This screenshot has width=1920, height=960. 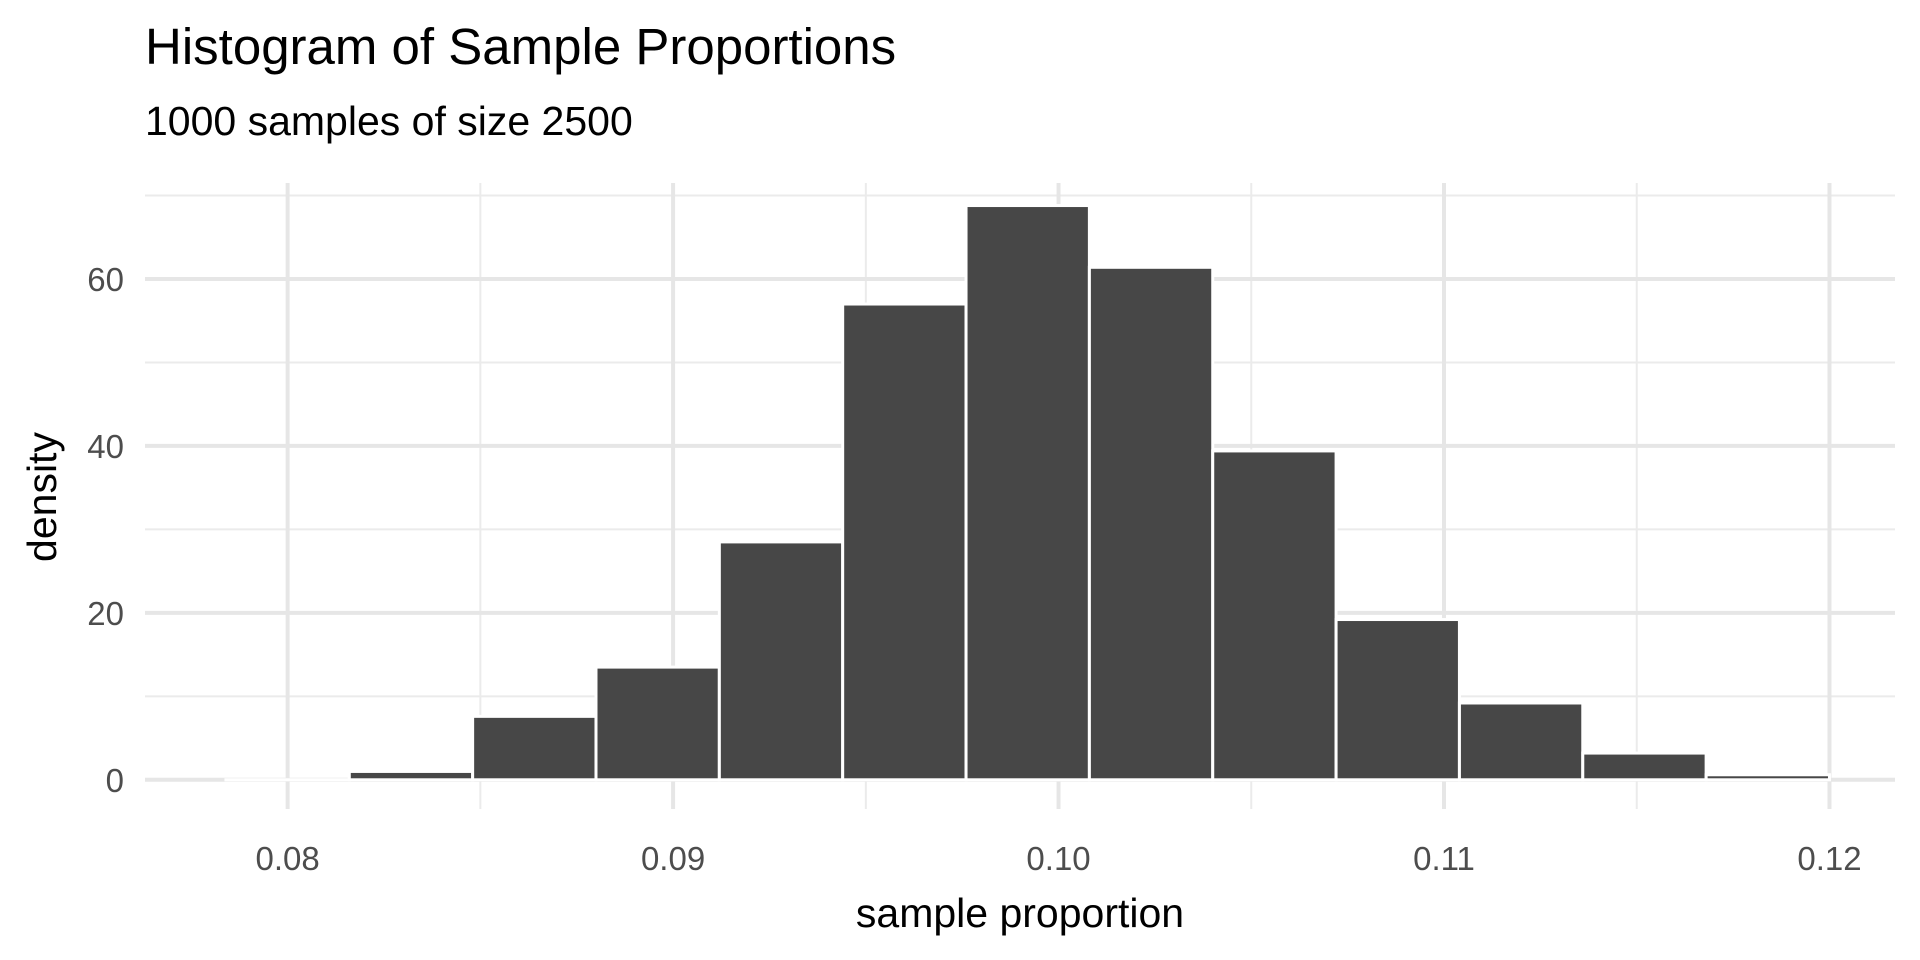 What do you see at coordinates (42, 497) in the screenshot?
I see `y-axis-title: density` at bounding box center [42, 497].